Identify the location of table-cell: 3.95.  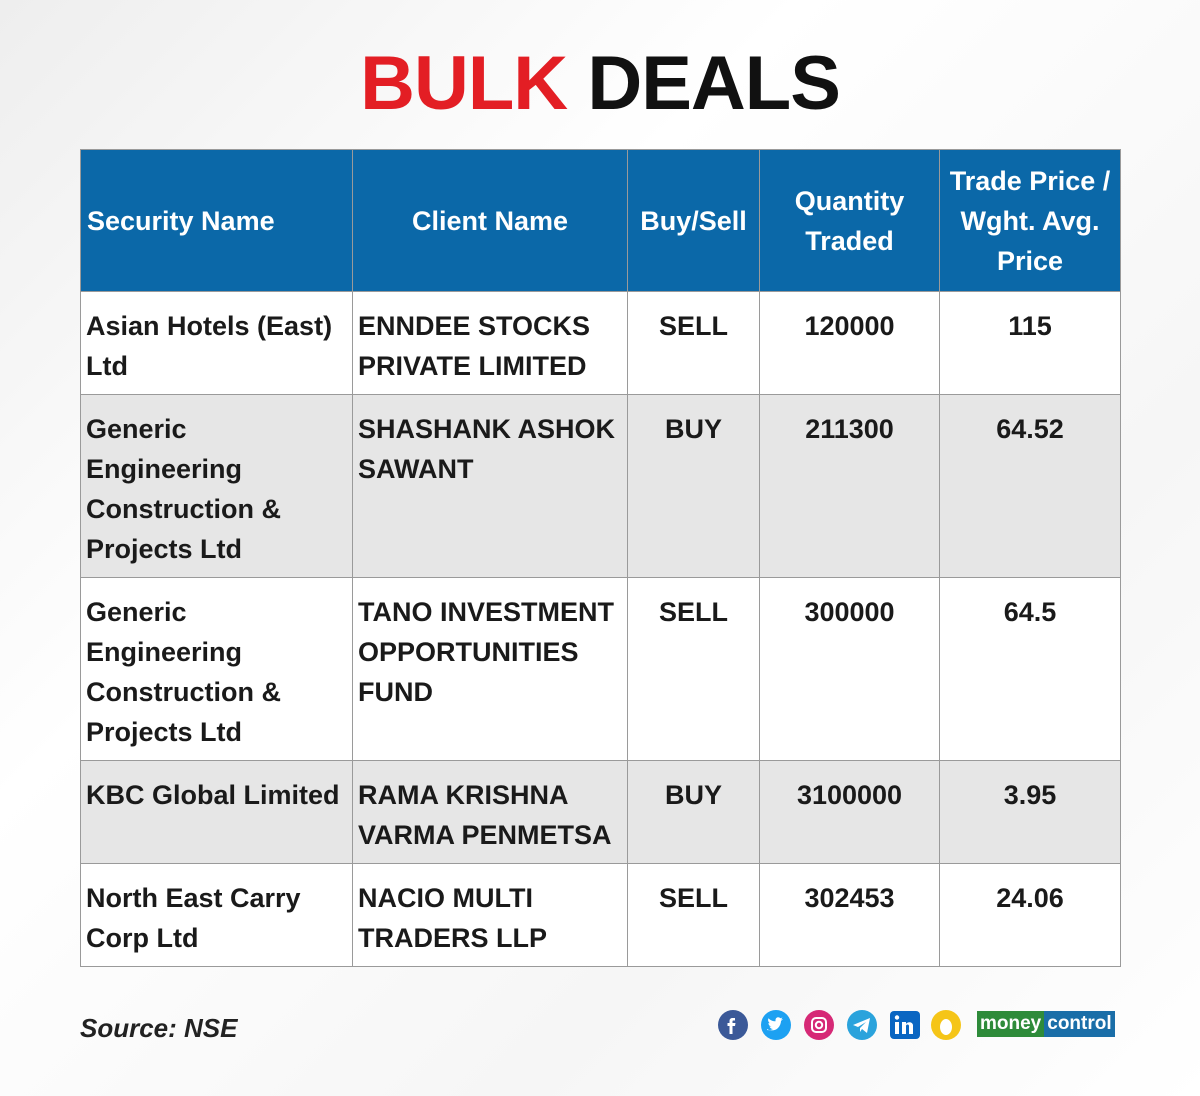
(1030, 812).